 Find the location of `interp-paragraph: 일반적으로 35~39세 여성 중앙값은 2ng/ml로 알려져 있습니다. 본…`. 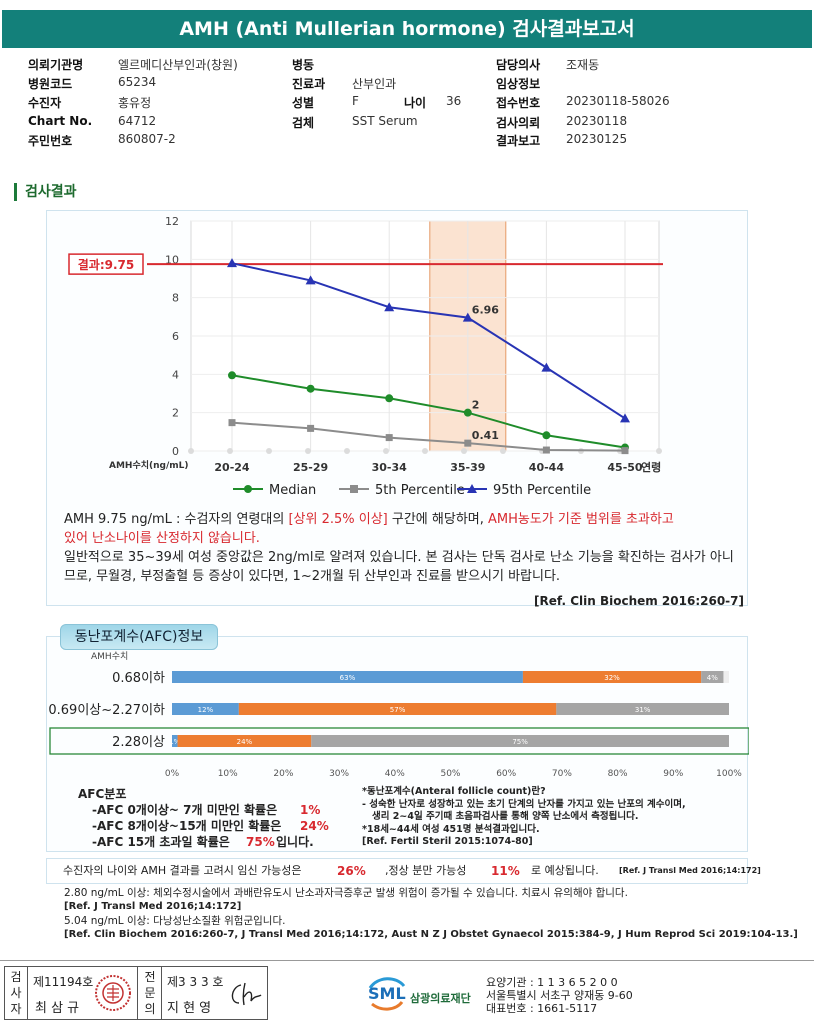

interp-paragraph: 일반적으로 35~39세 여성 중앙값은 2ng/ml로 알려져 있습니다. 본… is located at coordinates (399, 567).